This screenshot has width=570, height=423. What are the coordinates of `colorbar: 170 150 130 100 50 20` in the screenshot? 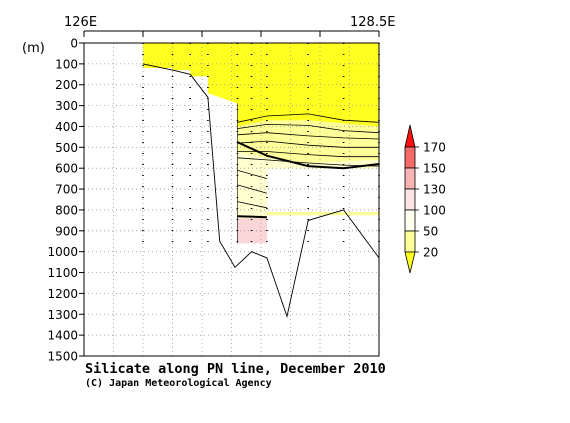 It's located at (425, 199).